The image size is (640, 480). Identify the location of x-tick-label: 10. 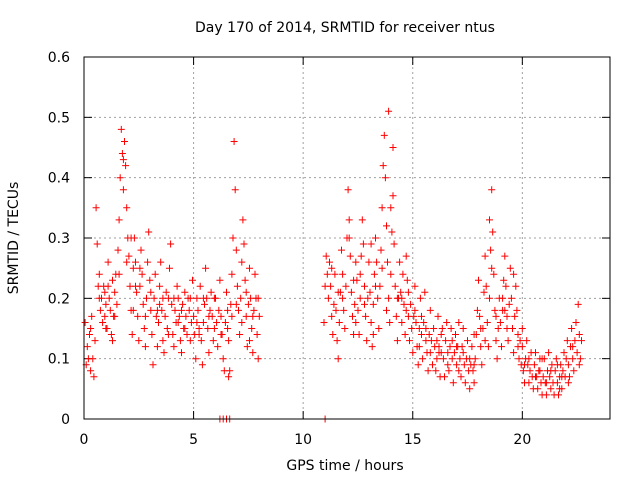
(303, 440).